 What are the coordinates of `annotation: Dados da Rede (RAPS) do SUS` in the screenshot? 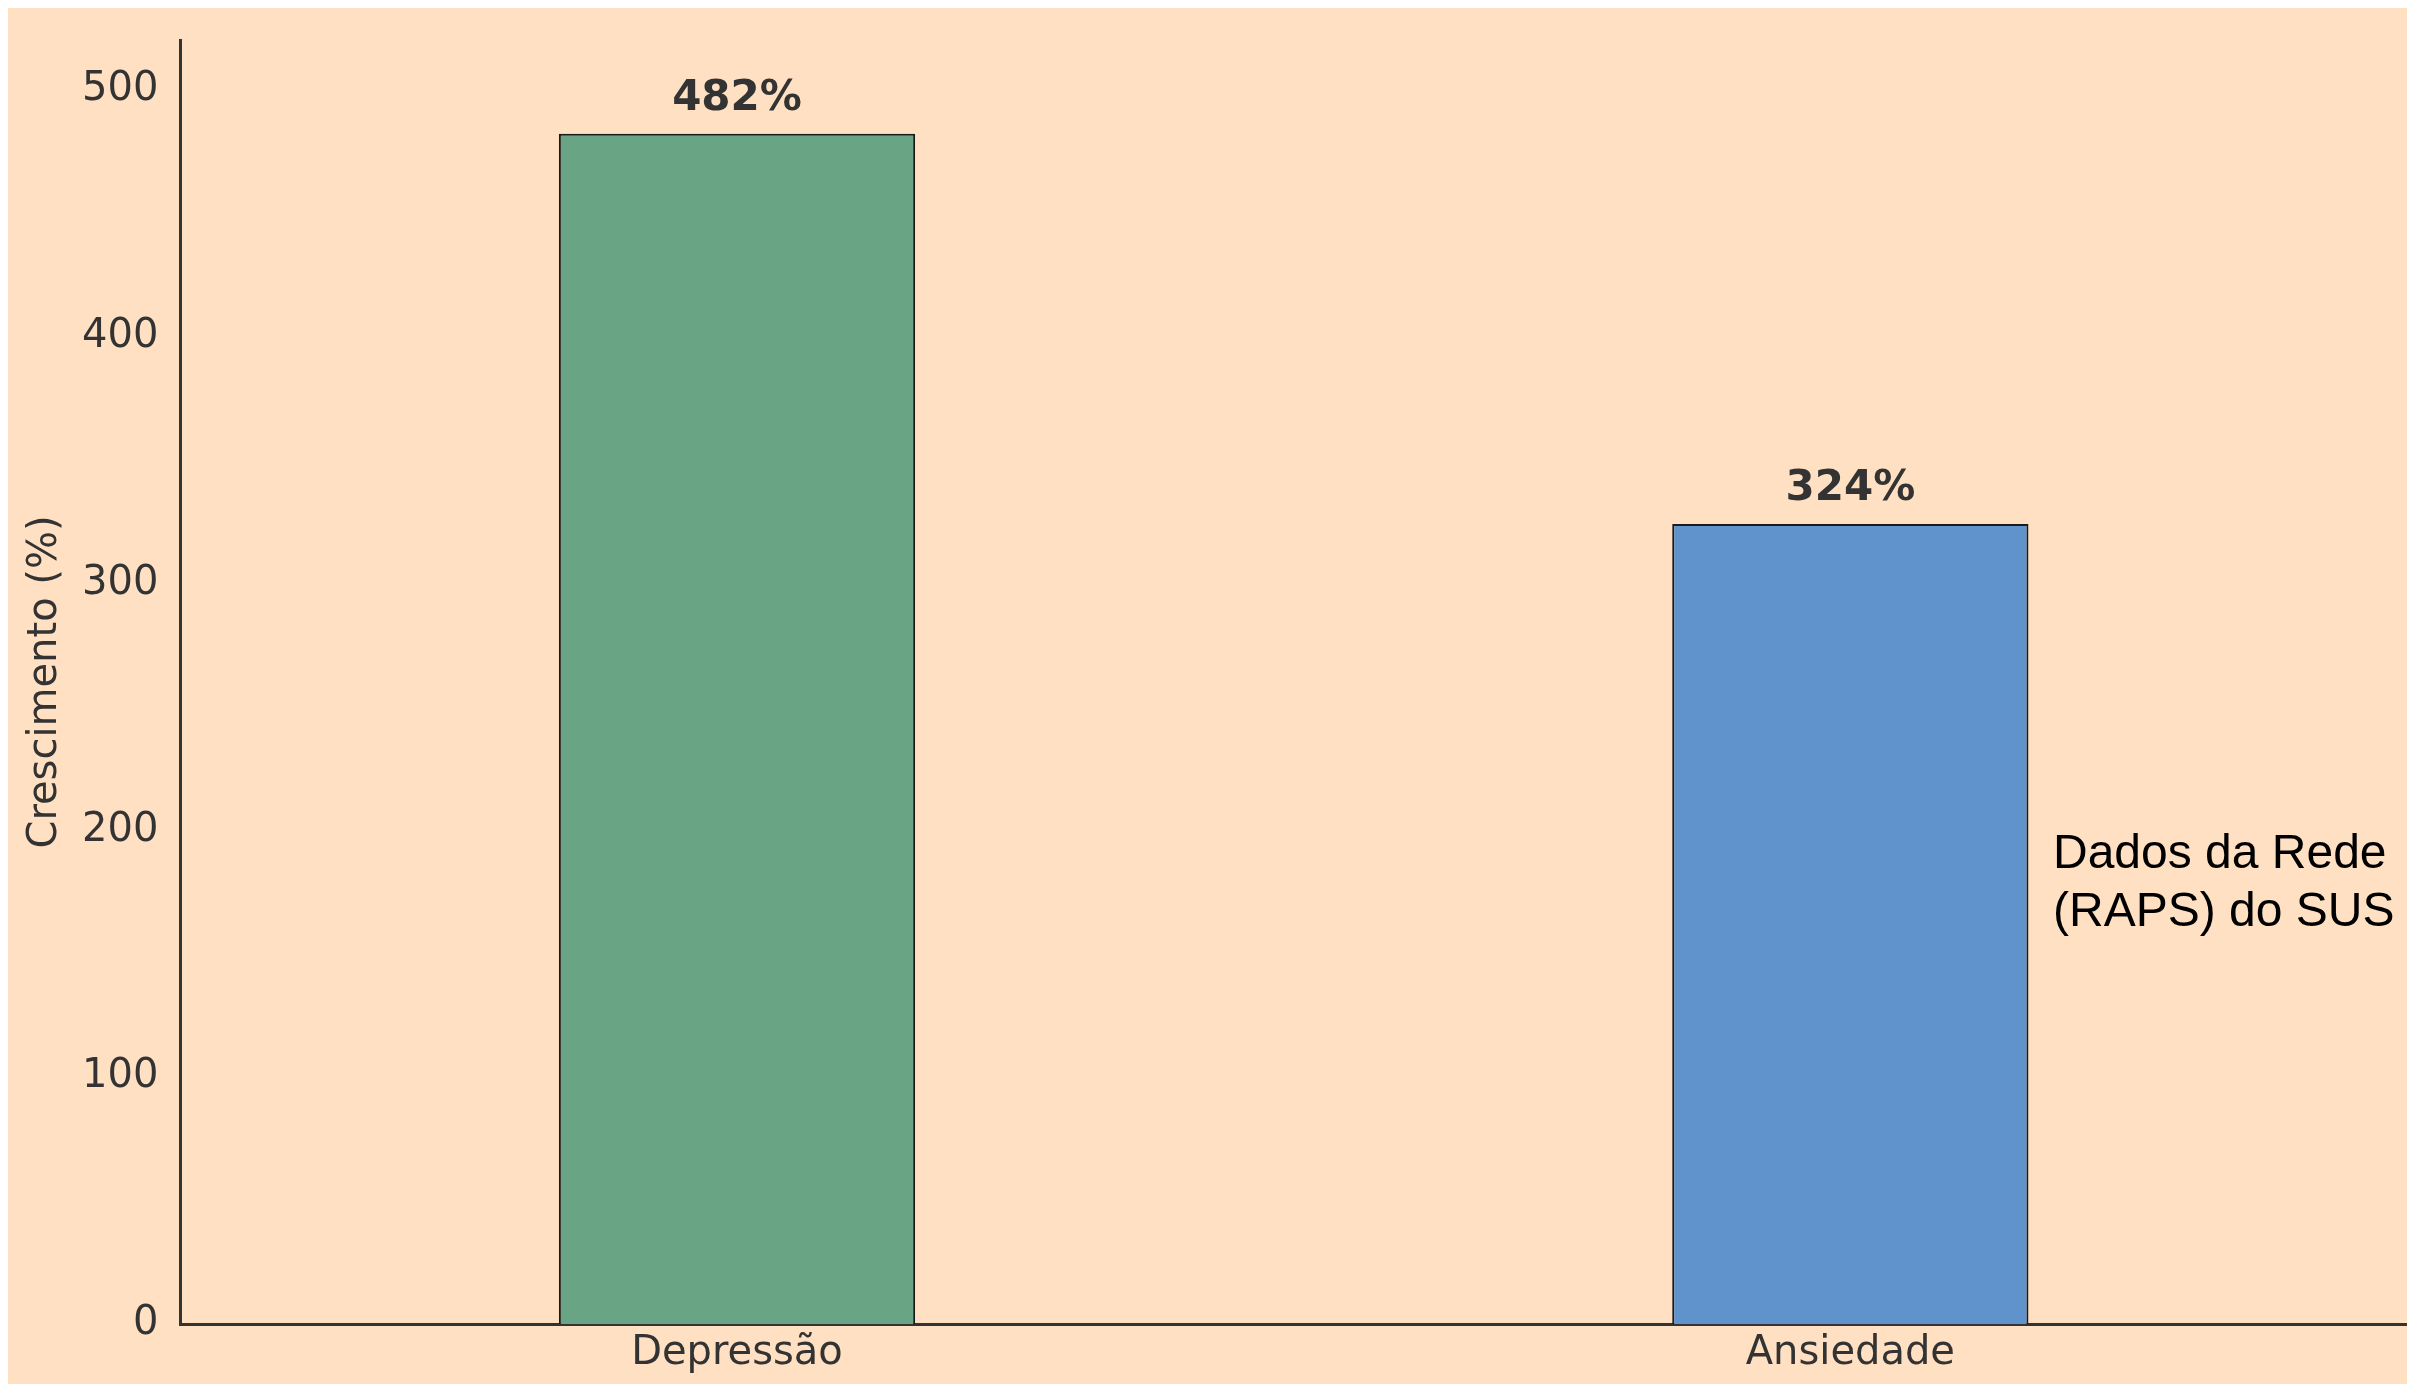 It's located at (2224, 881).